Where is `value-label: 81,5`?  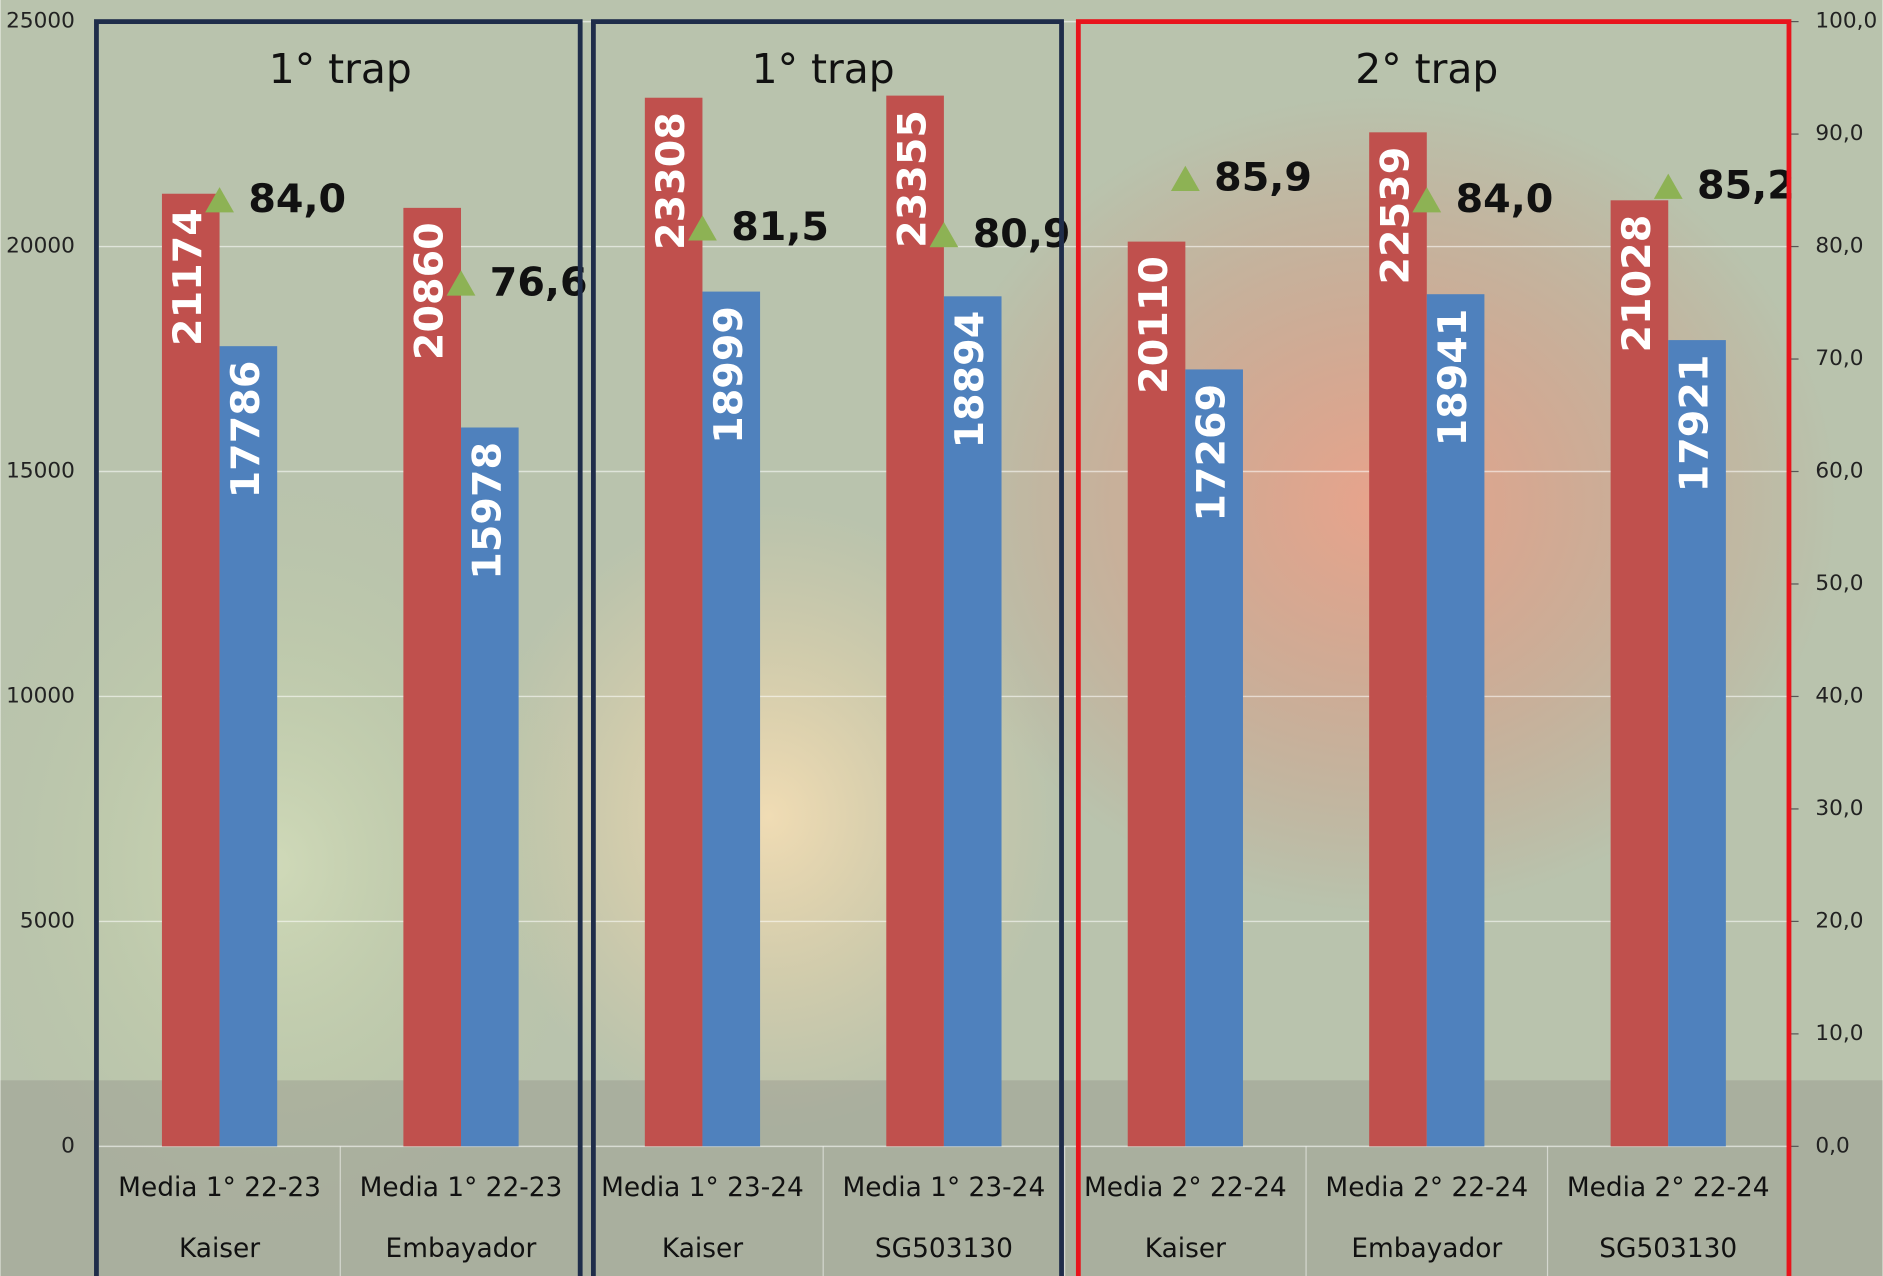
value-label: 81,5 is located at coordinates (780, 227).